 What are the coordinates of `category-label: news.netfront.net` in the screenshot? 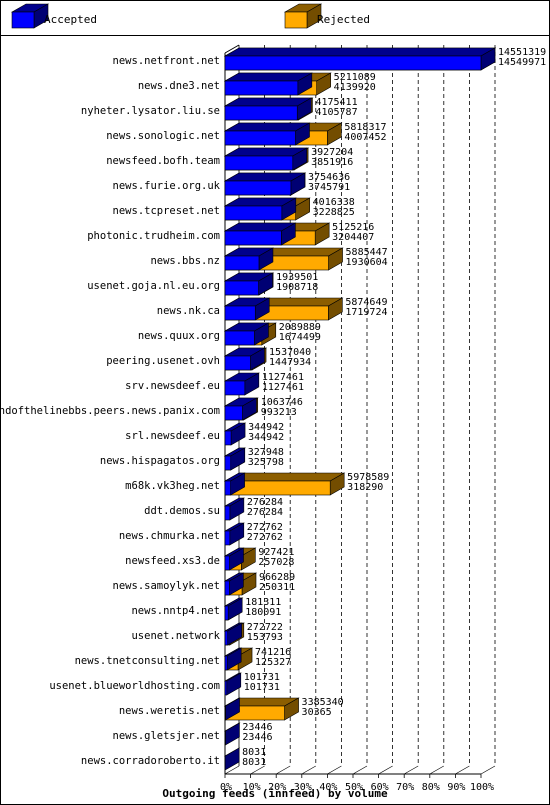 It's located at (166, 61).